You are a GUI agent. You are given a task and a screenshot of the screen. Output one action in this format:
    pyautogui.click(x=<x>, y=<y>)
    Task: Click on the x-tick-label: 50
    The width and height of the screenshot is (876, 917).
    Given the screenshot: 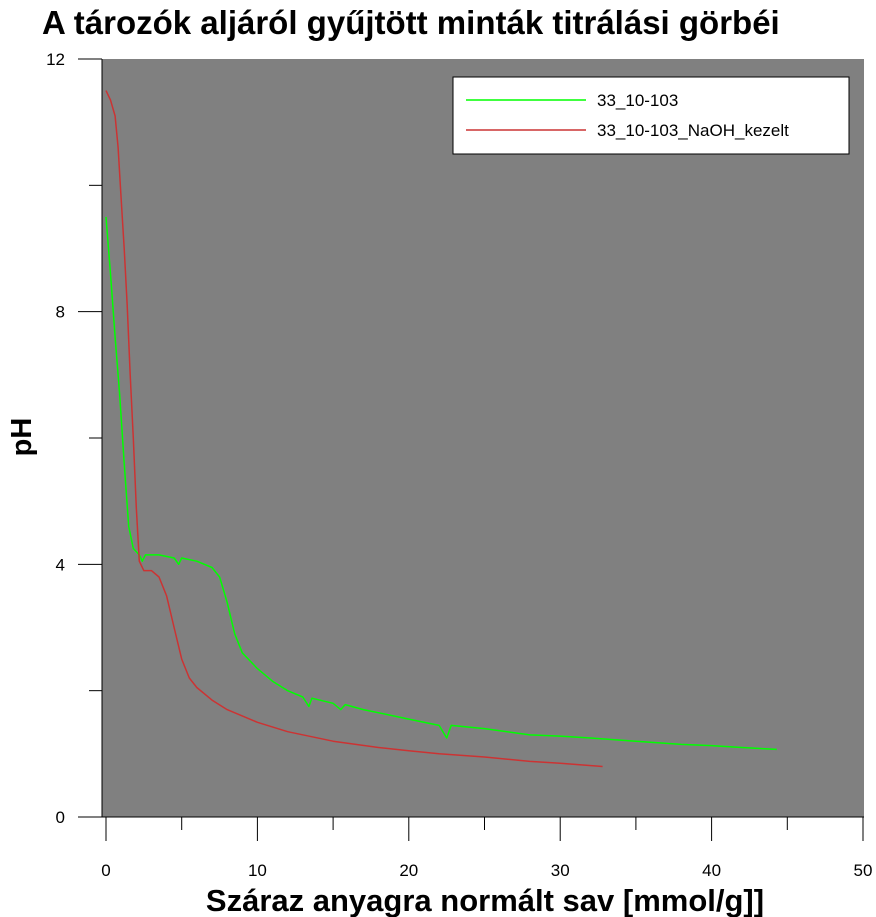 What is the action you would take?
    pyautogui.click(x=863, y=870)
    